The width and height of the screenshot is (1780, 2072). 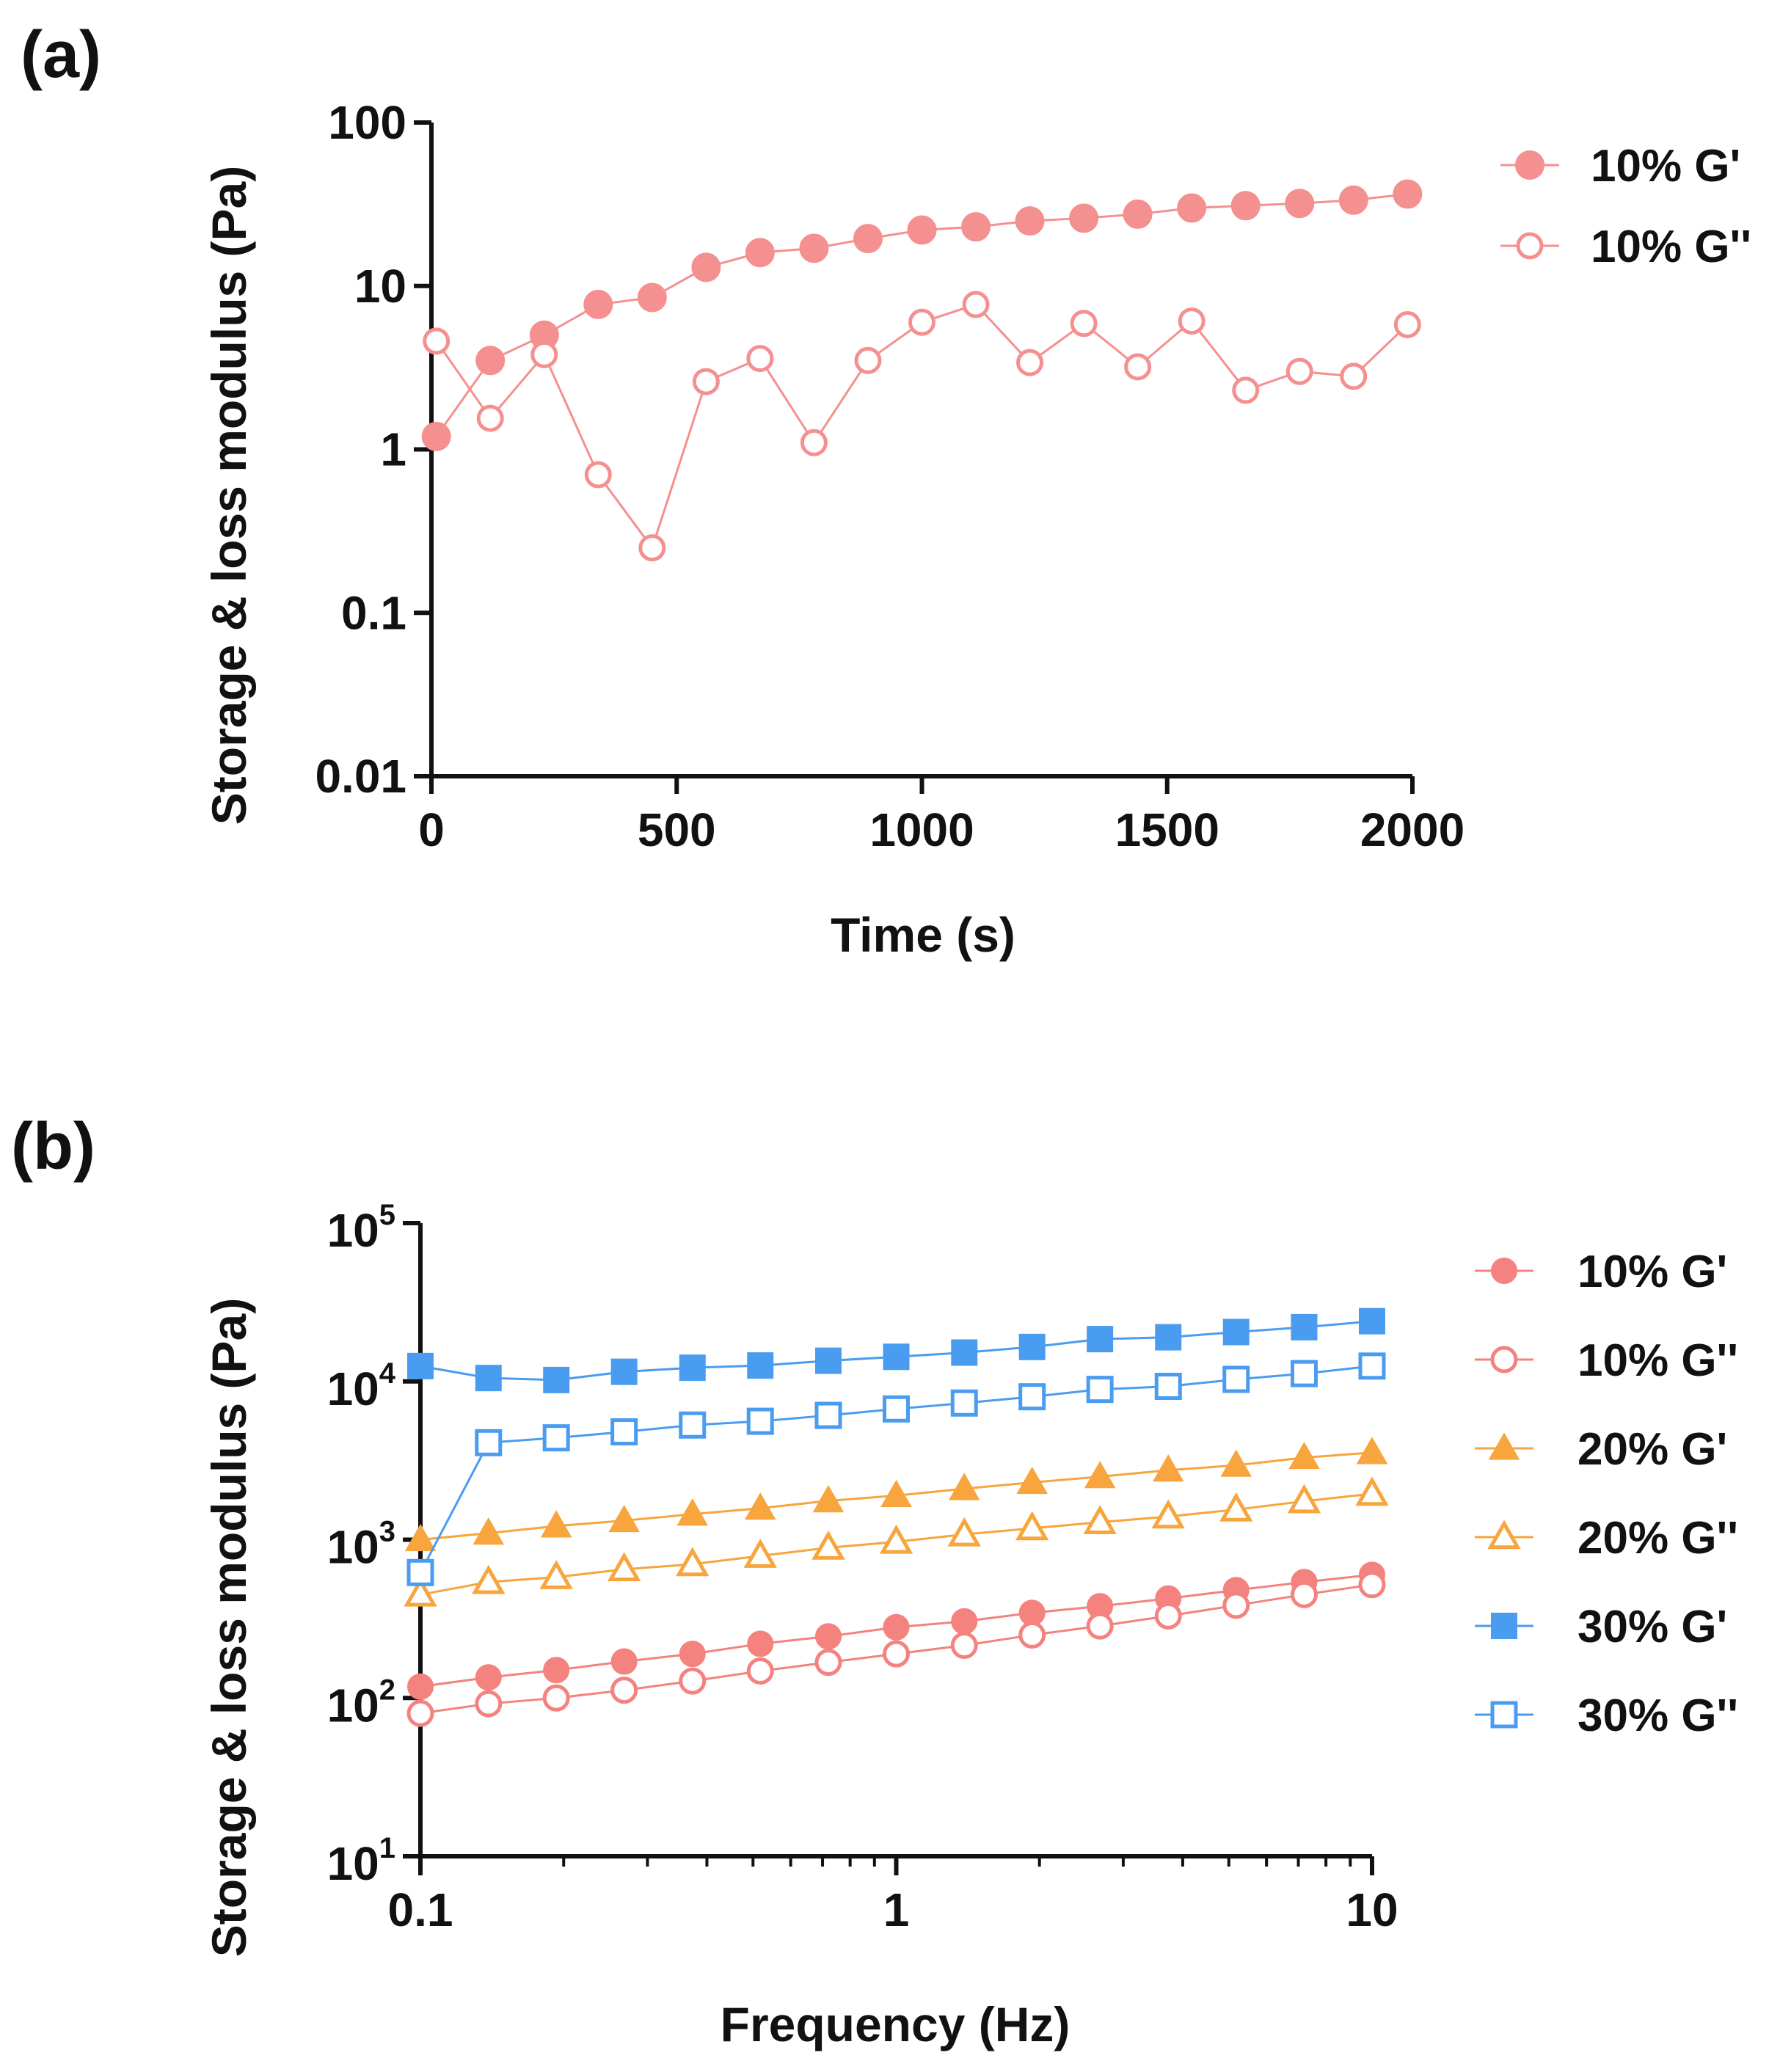 I want to click on legend-label: 20% G'', so click(x=1658, y=1538).